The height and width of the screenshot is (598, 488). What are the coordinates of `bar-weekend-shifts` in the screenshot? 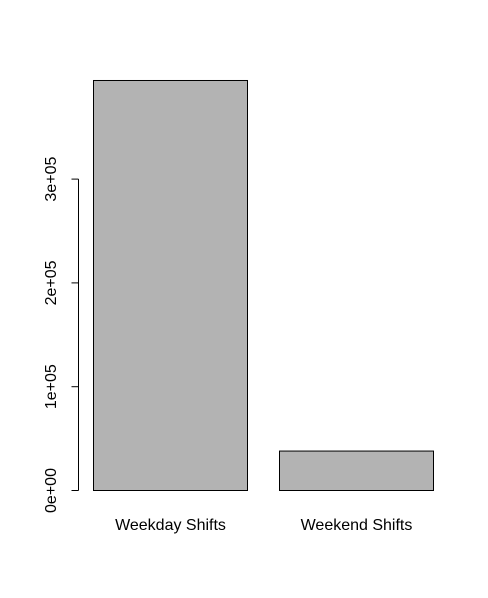 It's located at (356, 470).